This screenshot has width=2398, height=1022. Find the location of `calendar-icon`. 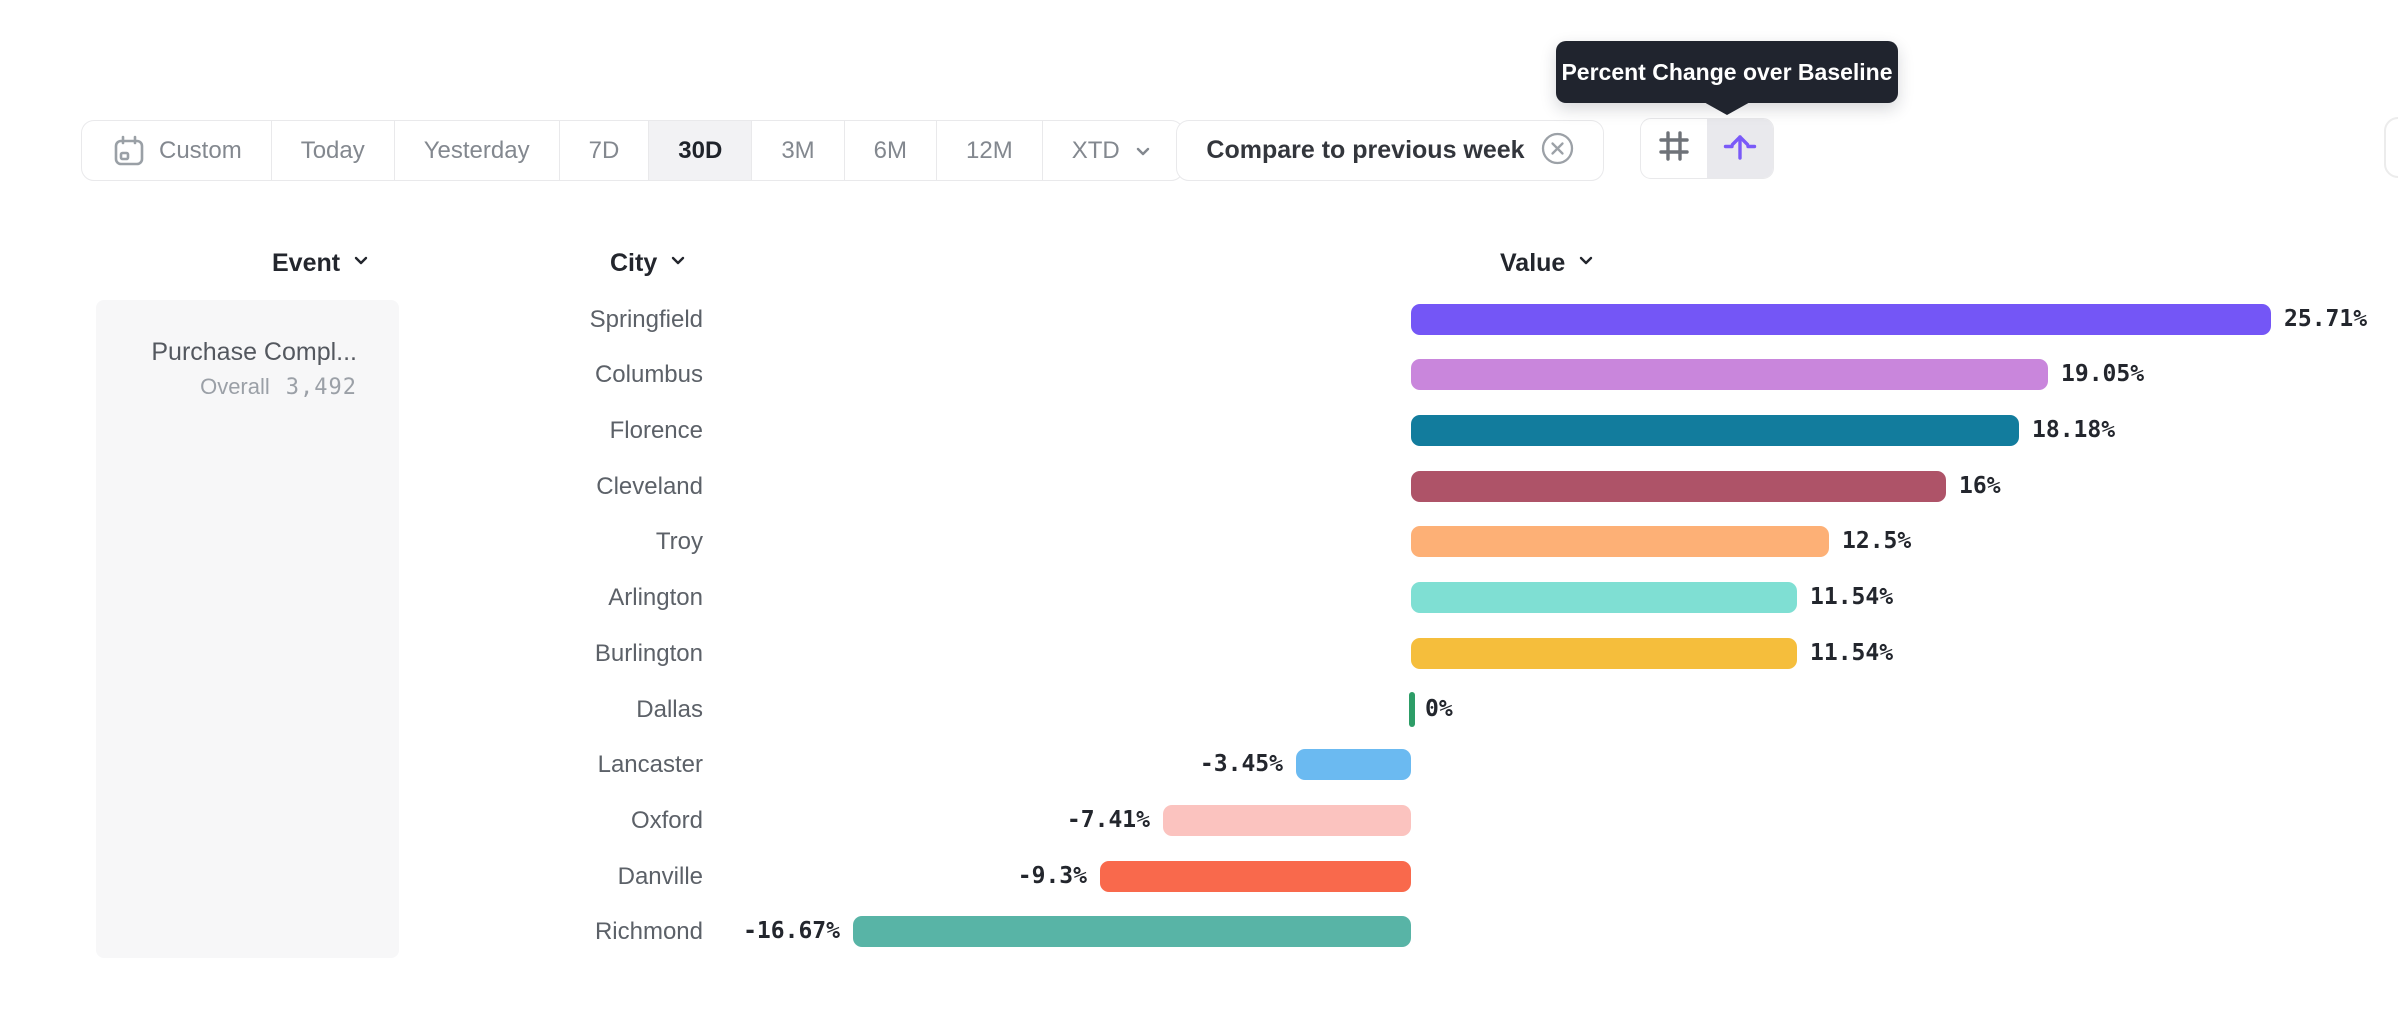

calendar-icon is located at coordinates (129, 151).